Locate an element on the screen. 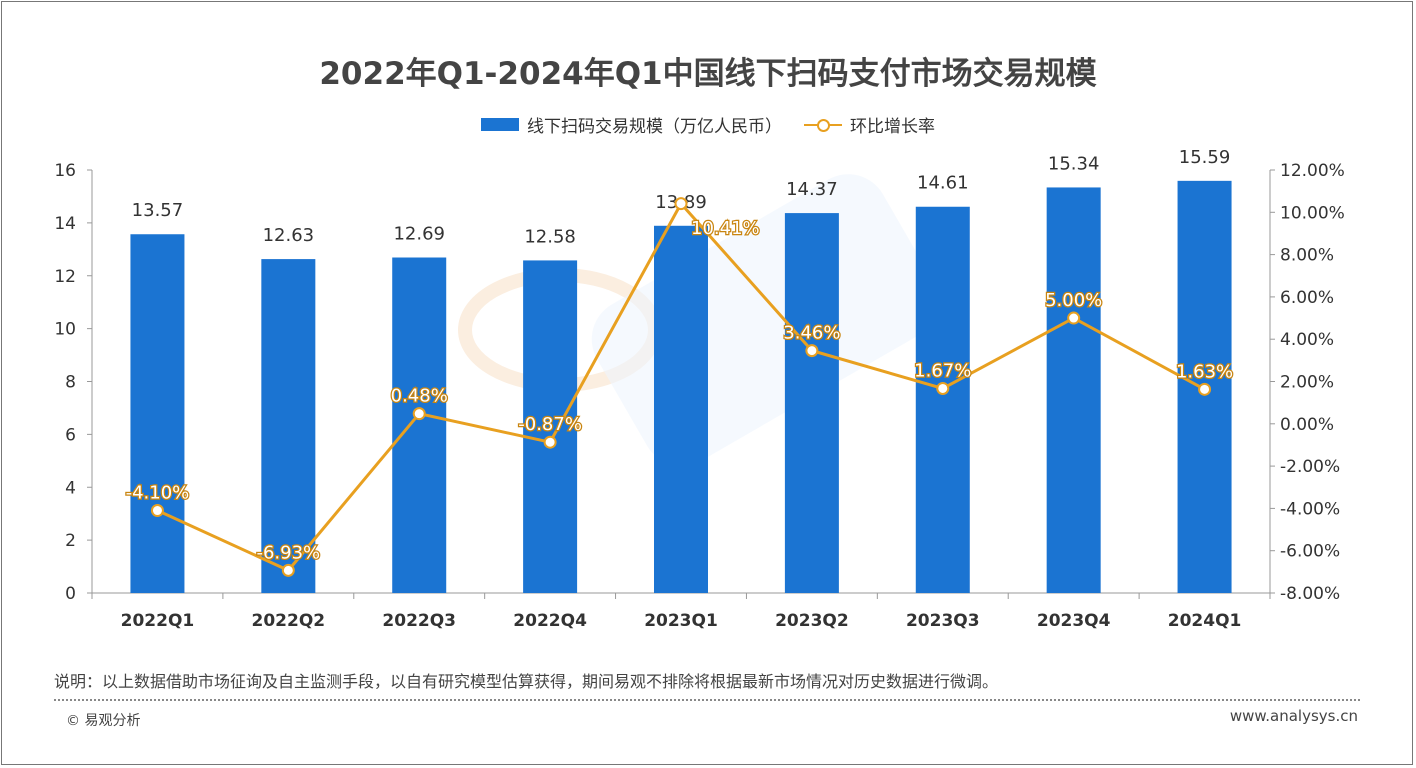  bar-value-label: 15.34 is located at coordinates (1074, 163).